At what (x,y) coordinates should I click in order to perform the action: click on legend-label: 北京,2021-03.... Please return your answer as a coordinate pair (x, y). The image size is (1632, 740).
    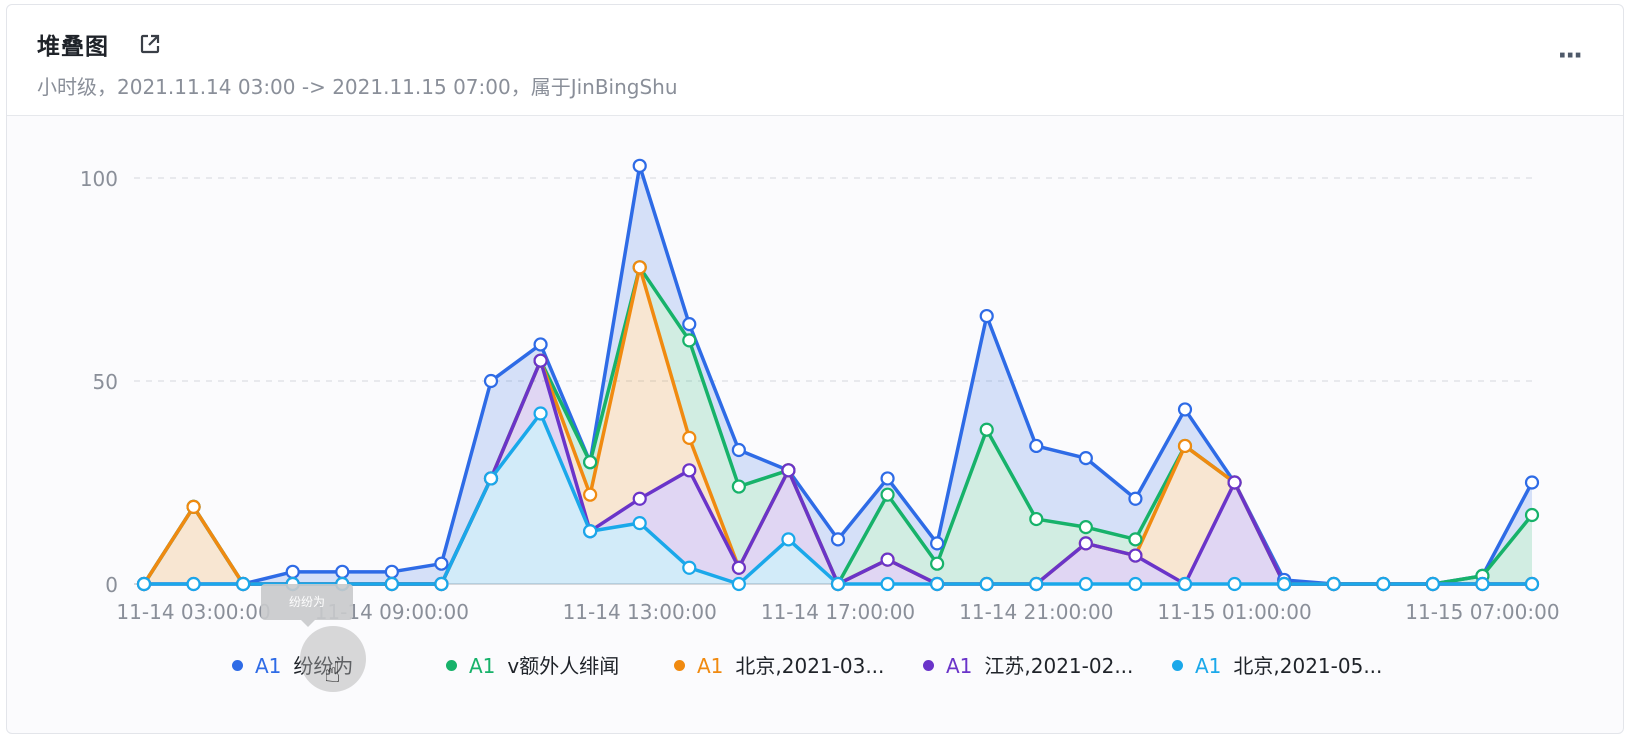
    Looking at the image, I should click on (810, 666).